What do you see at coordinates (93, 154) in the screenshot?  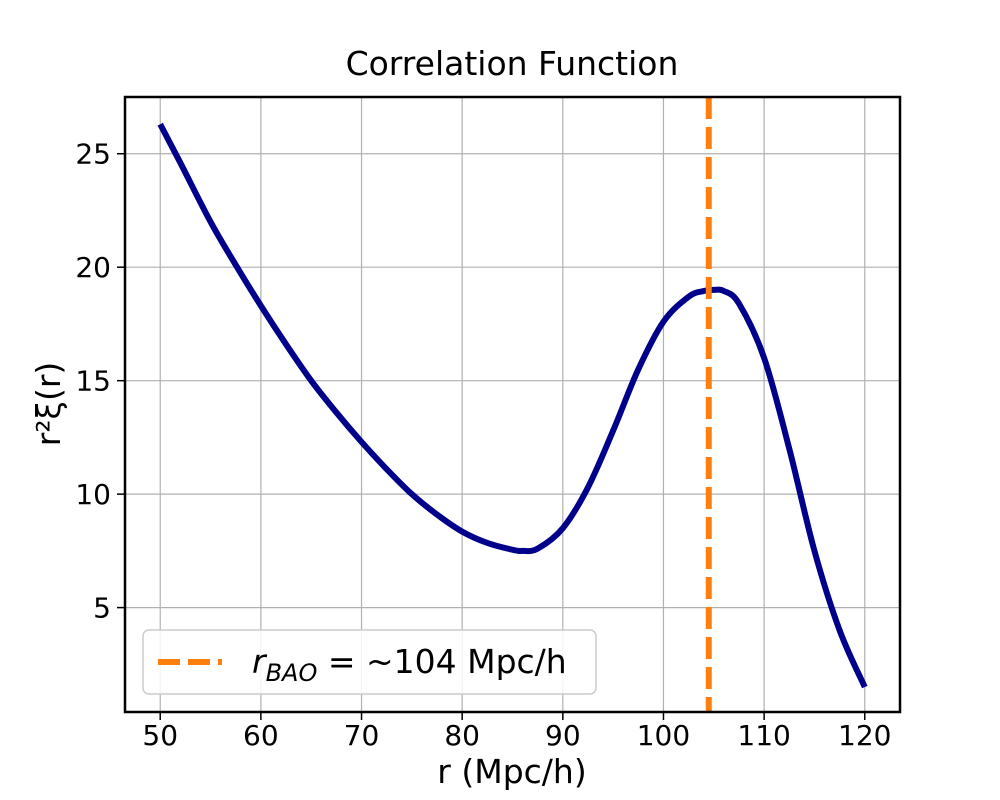 I see `y-tick-label: 25` at bounding box center [93, 154].